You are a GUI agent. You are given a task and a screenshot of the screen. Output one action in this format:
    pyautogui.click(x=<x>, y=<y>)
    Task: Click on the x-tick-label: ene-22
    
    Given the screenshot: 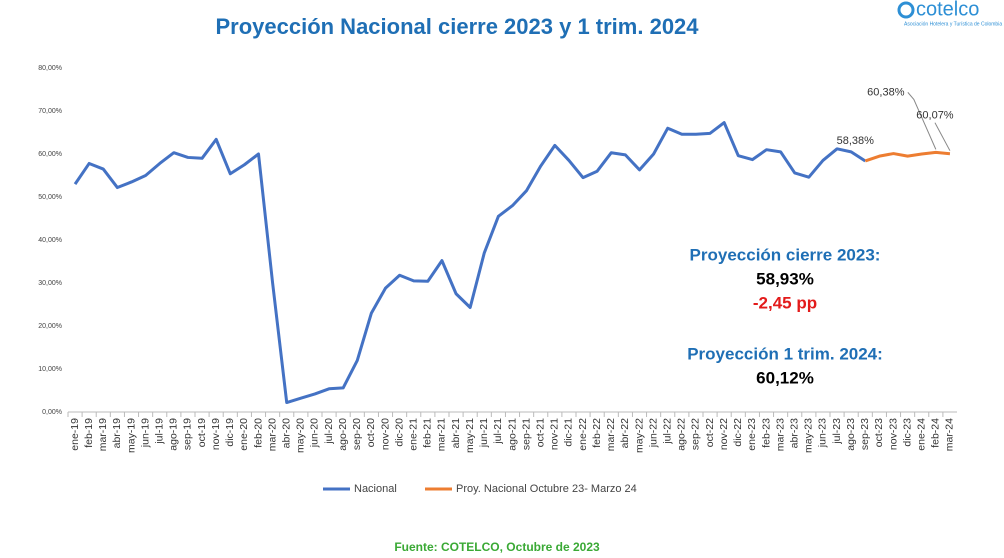 What is the action you would take?
    pyautogui.click(x=583, y=434)
    